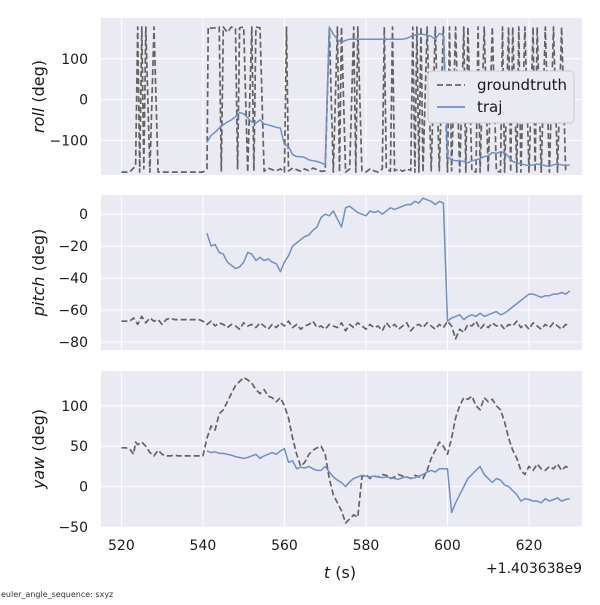 The image size is (600, 605). I want to click on pitch-y-tick-label: −20, so click(73, 247).